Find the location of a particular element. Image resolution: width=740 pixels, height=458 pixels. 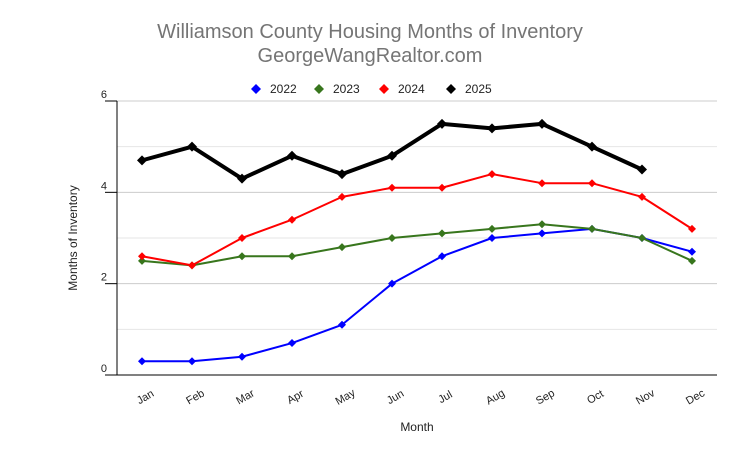

x-tick-label: Sep is located at coordinates (545, 397).